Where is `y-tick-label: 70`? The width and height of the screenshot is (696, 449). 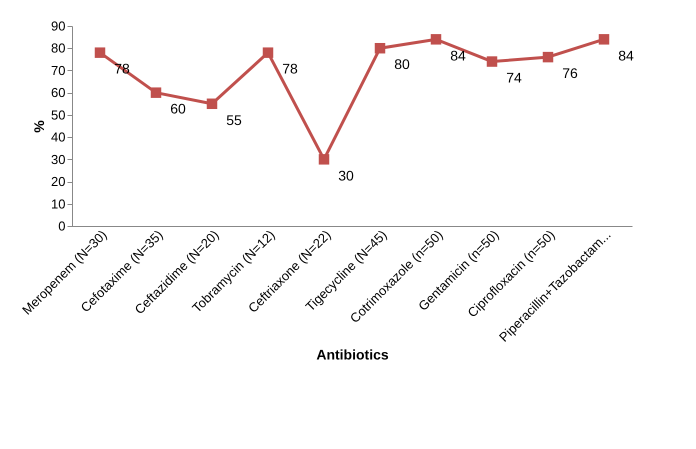 y-tick-label: 70 is located at coordinates (58, 70).